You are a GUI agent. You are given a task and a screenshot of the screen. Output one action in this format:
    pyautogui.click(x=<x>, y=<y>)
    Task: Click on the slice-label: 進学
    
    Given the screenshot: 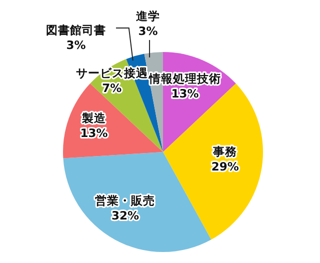 What is the action you would take?
    pyautogui.click(x=148, y=16)
    